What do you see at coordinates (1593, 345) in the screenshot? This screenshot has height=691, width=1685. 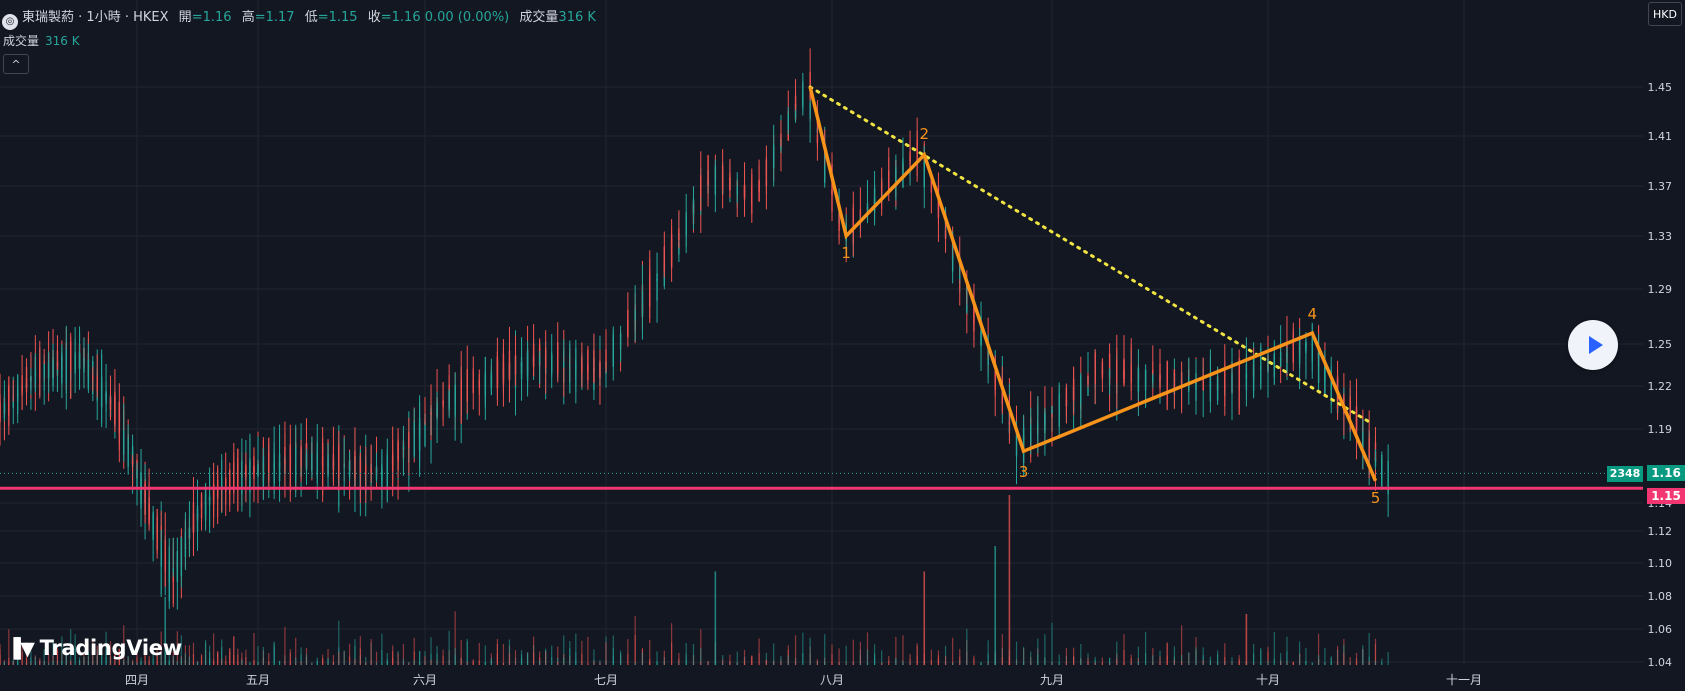 I see `replay-play-button` at bounding box center [1593, 345].